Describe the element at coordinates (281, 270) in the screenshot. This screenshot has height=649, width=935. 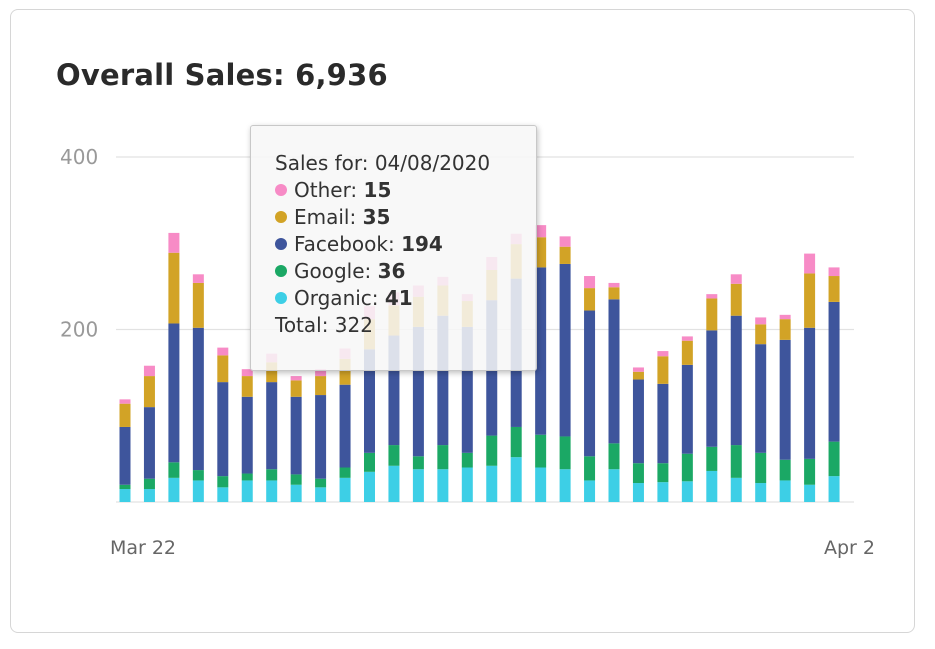
I see `google-dot-icon` at that location.